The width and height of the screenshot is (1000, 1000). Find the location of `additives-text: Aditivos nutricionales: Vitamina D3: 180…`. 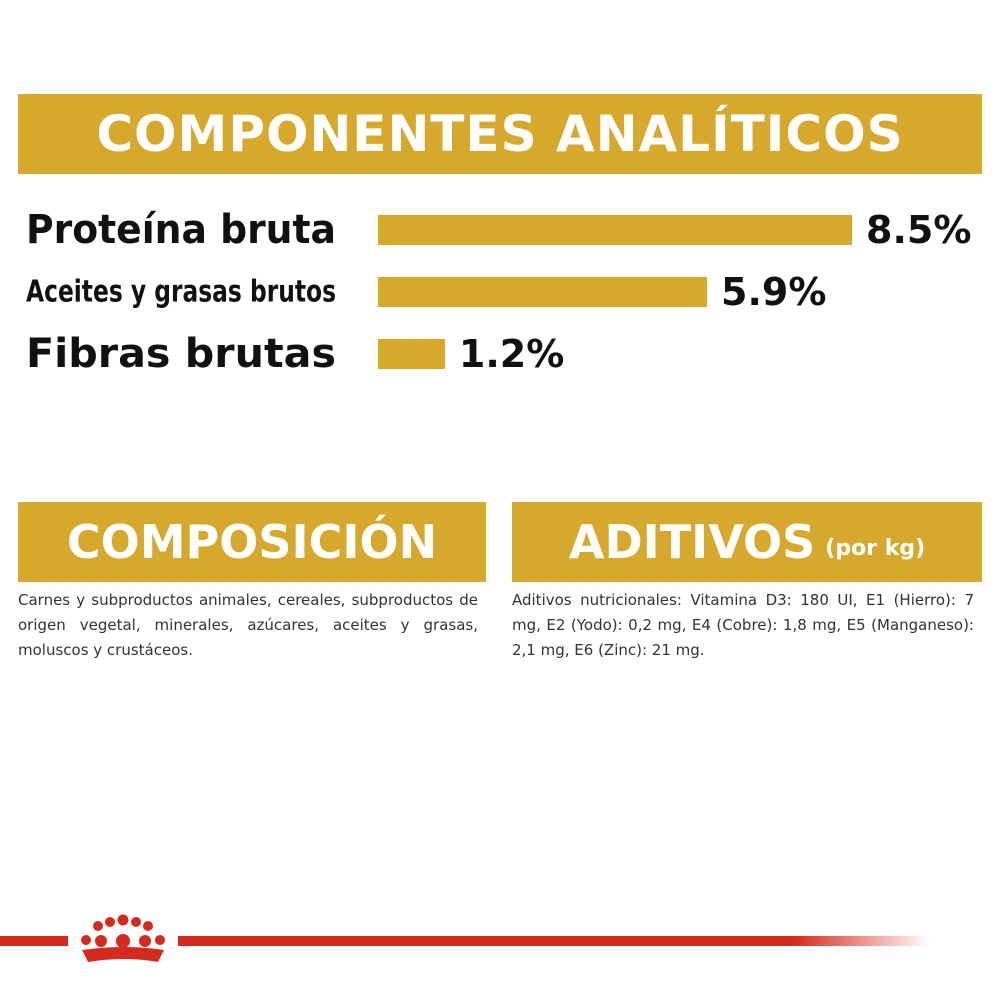

additives-text: Aditivos nutricionales: Vitamina D3: 180… is located at coordinates (743, 625).